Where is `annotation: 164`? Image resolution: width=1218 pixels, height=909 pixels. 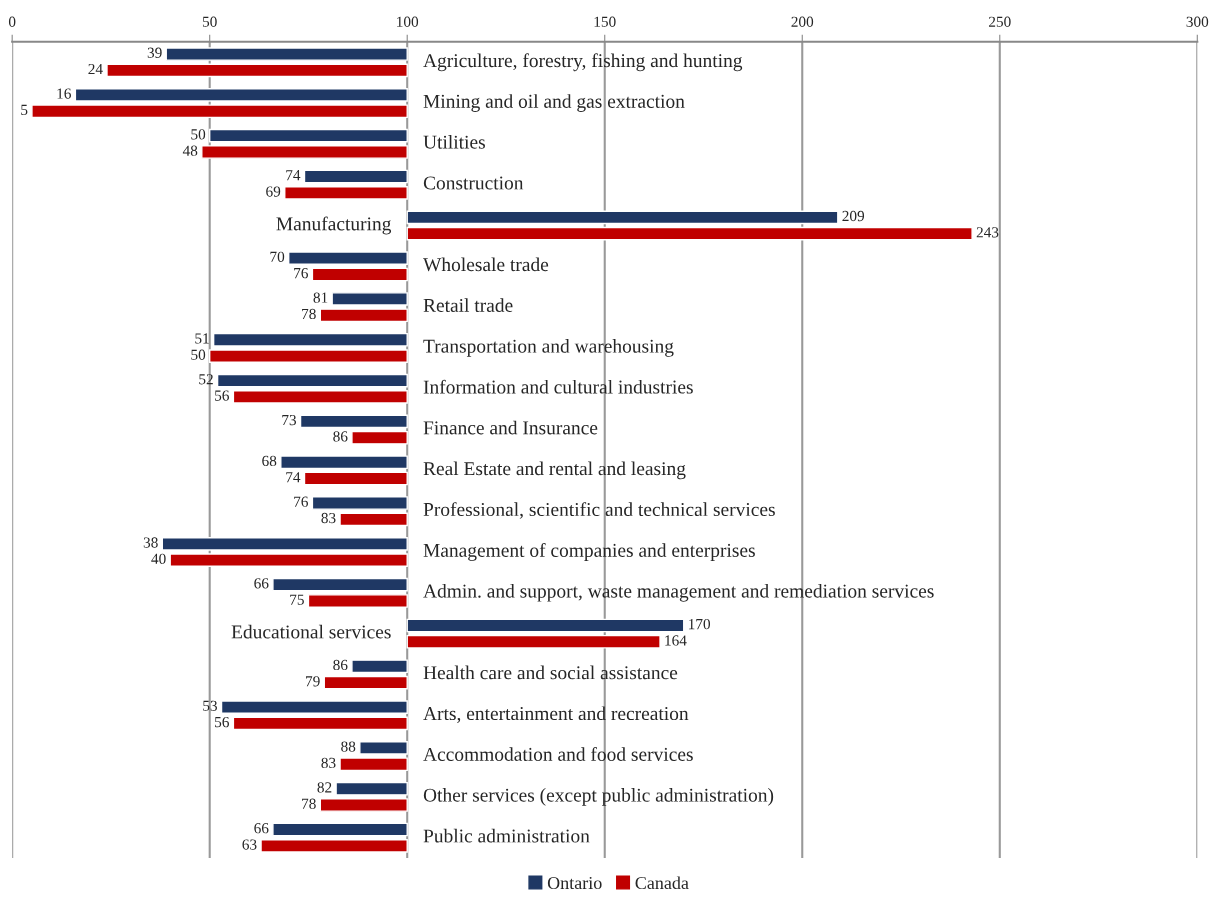
annotation: 164 is located at coordinates (676, 640).